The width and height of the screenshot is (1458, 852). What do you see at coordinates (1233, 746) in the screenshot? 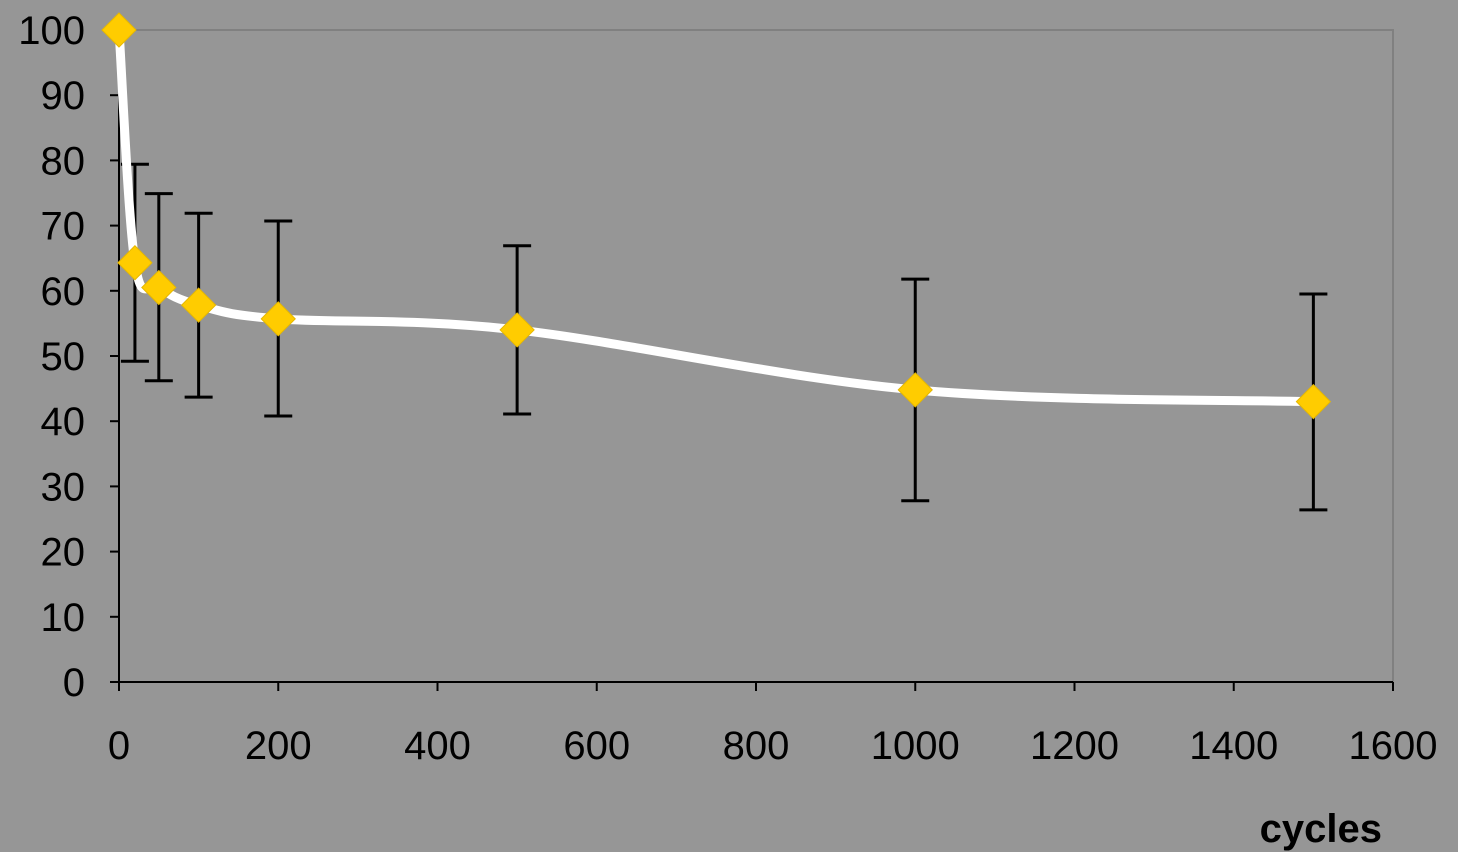
I see `x-tick-label: 1400` at bounding box center [1233, 746].